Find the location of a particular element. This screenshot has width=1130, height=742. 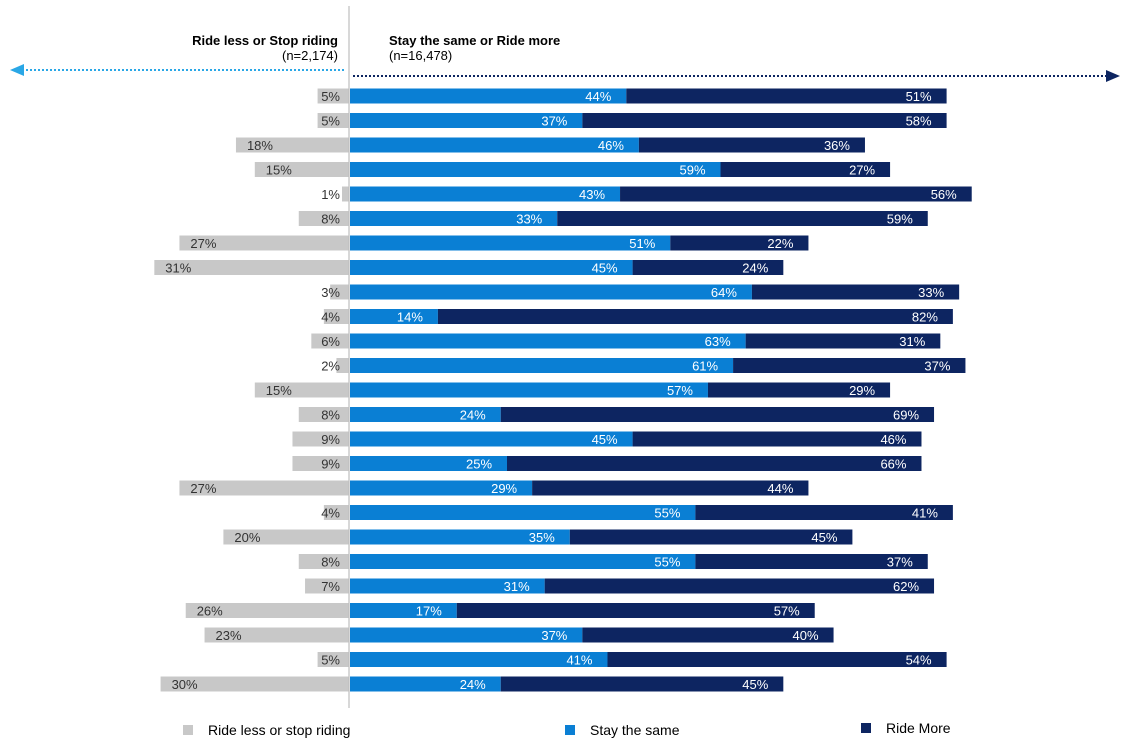

label-same: 57% is located at coordinates (680, 390).